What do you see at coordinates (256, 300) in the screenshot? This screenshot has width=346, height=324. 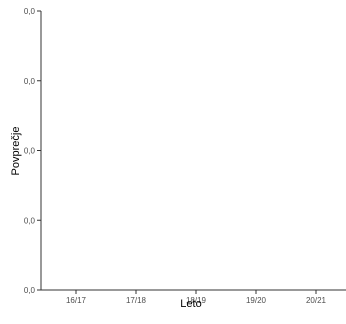 I see `x-tick-label: 19/20` at bounding box center [256, 300].